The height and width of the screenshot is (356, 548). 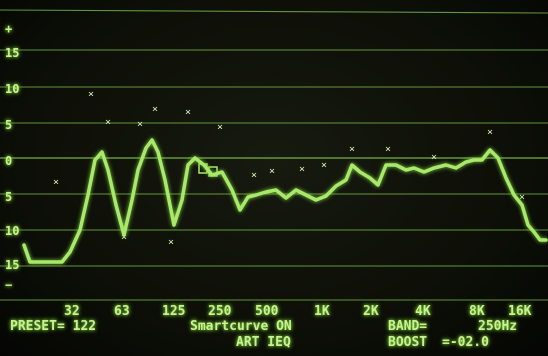 I want to click on y-label-5-bot: 5, so click(x=9, y=197).